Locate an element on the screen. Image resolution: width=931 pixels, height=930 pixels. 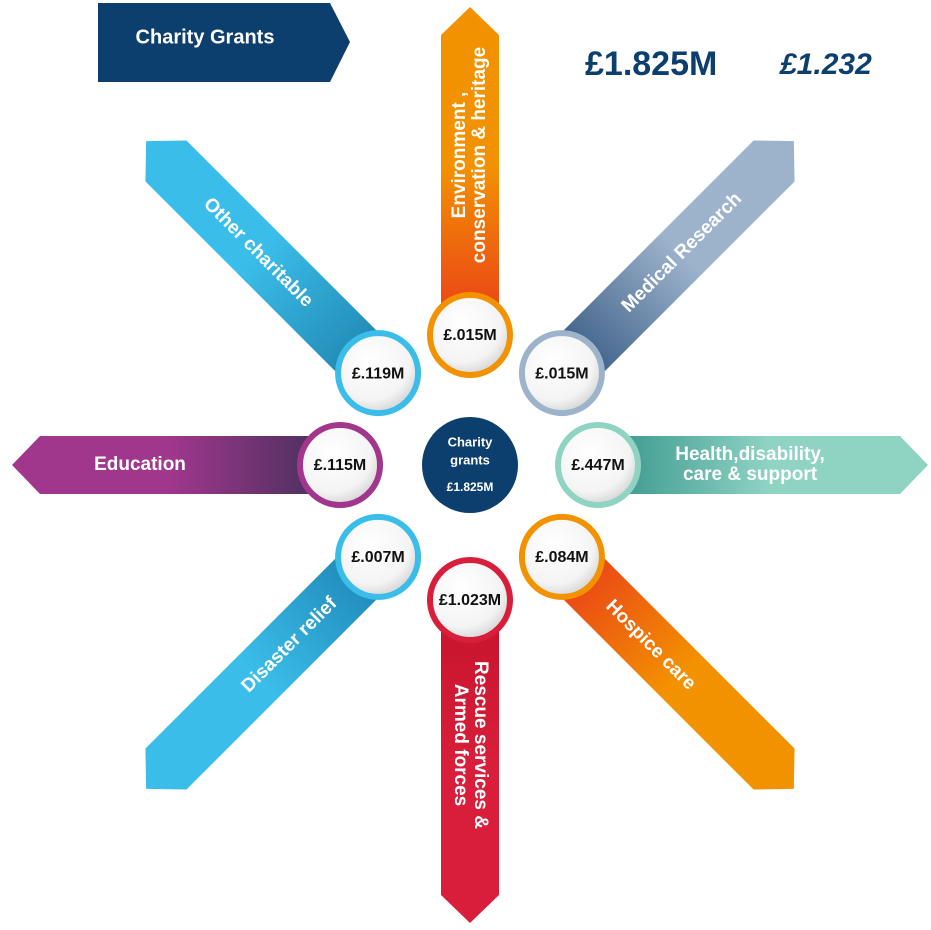
spoke-label-line: Rescue services & is located at coordinates (480, 745).